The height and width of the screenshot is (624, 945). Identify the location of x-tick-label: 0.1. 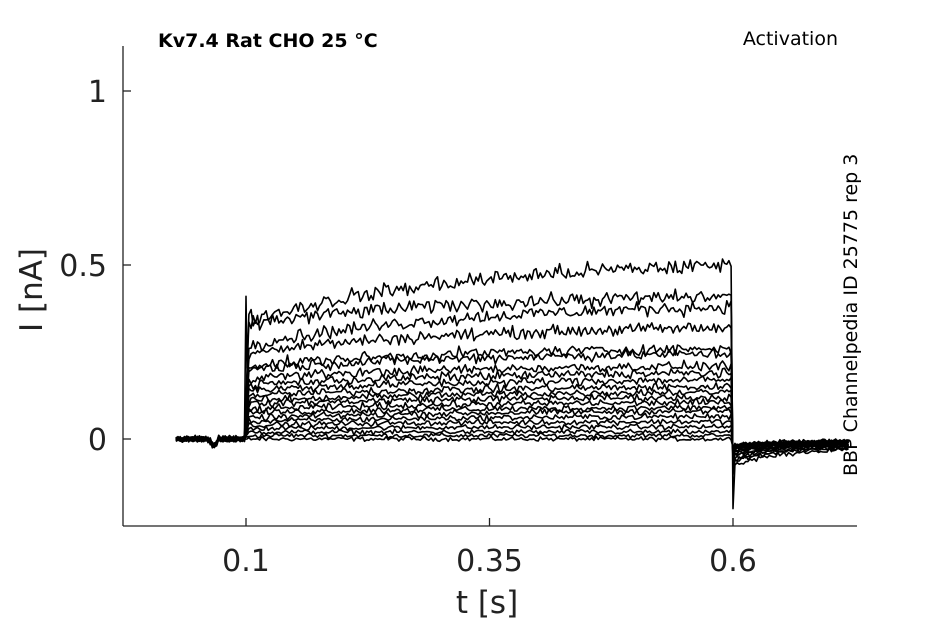
(246, 561).